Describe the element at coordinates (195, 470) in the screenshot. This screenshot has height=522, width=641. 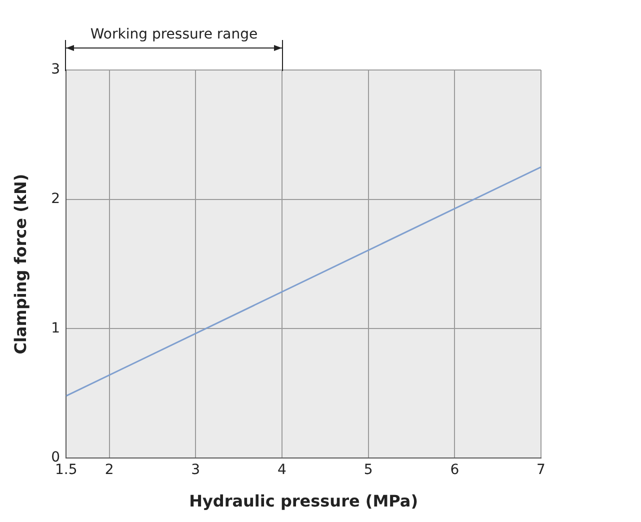
I see `x-tick-label: 3` at that location.